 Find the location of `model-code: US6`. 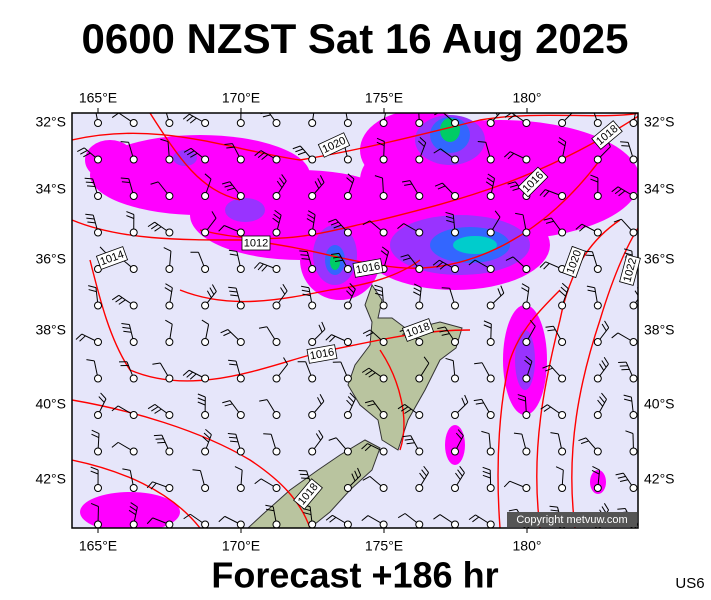

model-code: US6 is located at coordinates (689, 583).